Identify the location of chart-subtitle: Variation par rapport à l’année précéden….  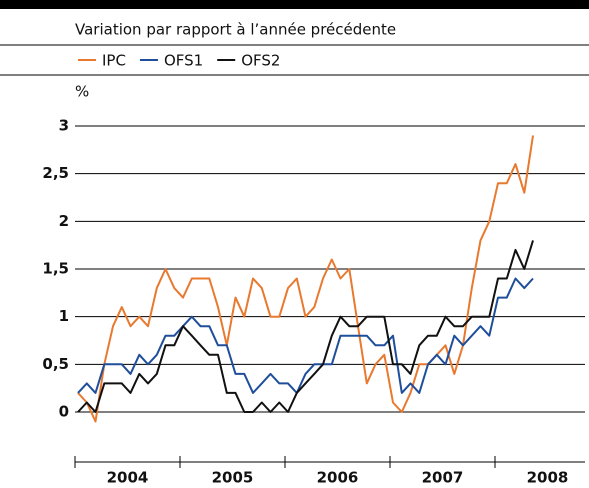
(235, 30).